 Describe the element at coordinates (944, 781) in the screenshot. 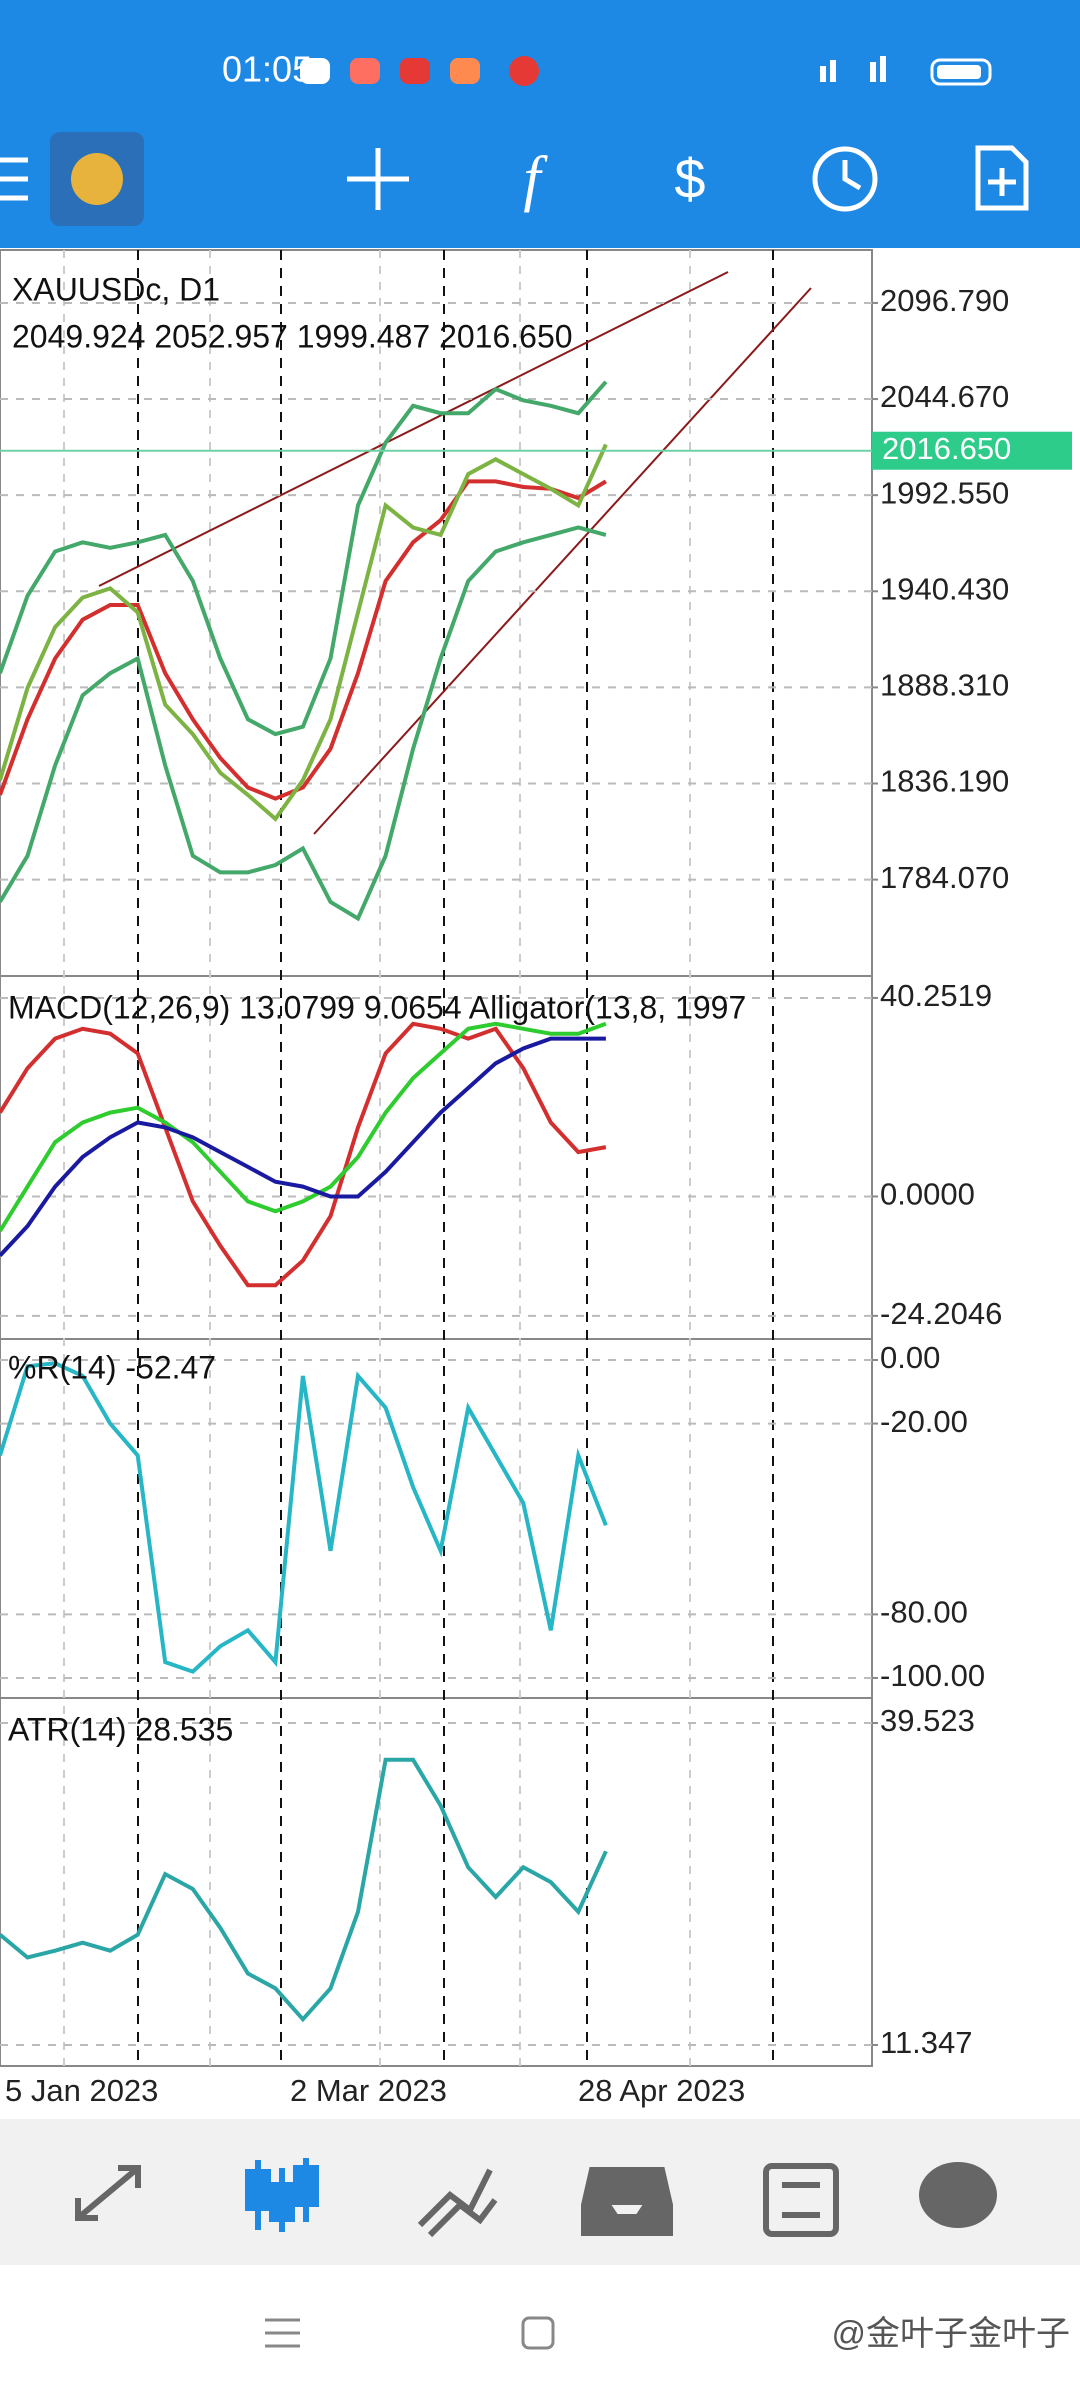

I see `y-tick-label: 1836.190` at that location.